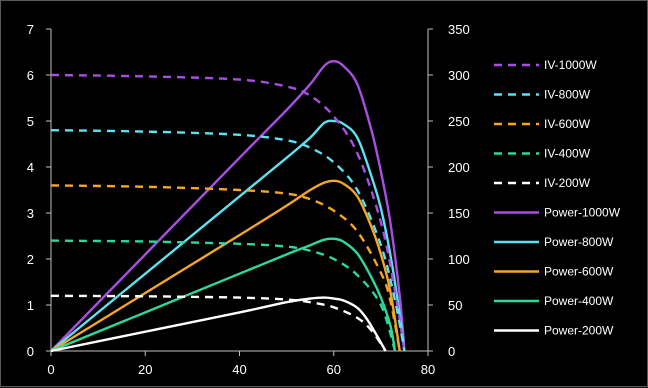 This screenshot has height=388, width=648. I want to click on x-tick-label: 80, so click(428, 369).